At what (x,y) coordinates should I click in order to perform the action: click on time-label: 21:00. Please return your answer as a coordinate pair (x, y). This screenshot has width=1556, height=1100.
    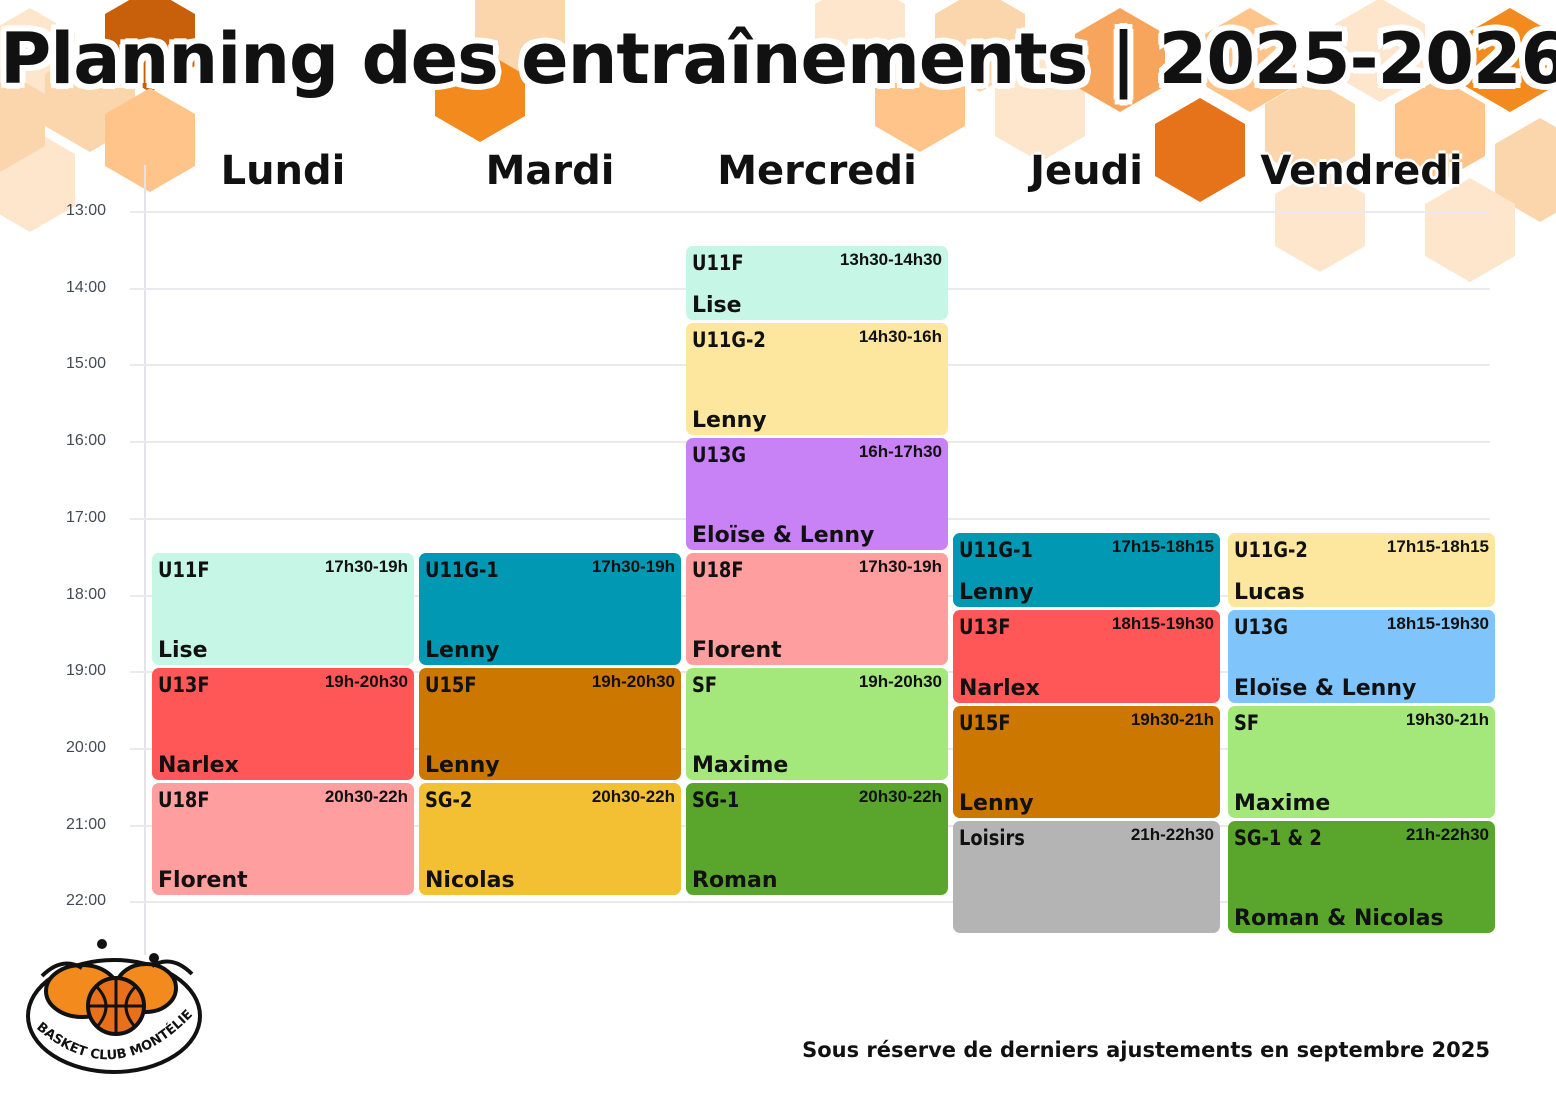
    Looking at the image, I should click on (86, 824).